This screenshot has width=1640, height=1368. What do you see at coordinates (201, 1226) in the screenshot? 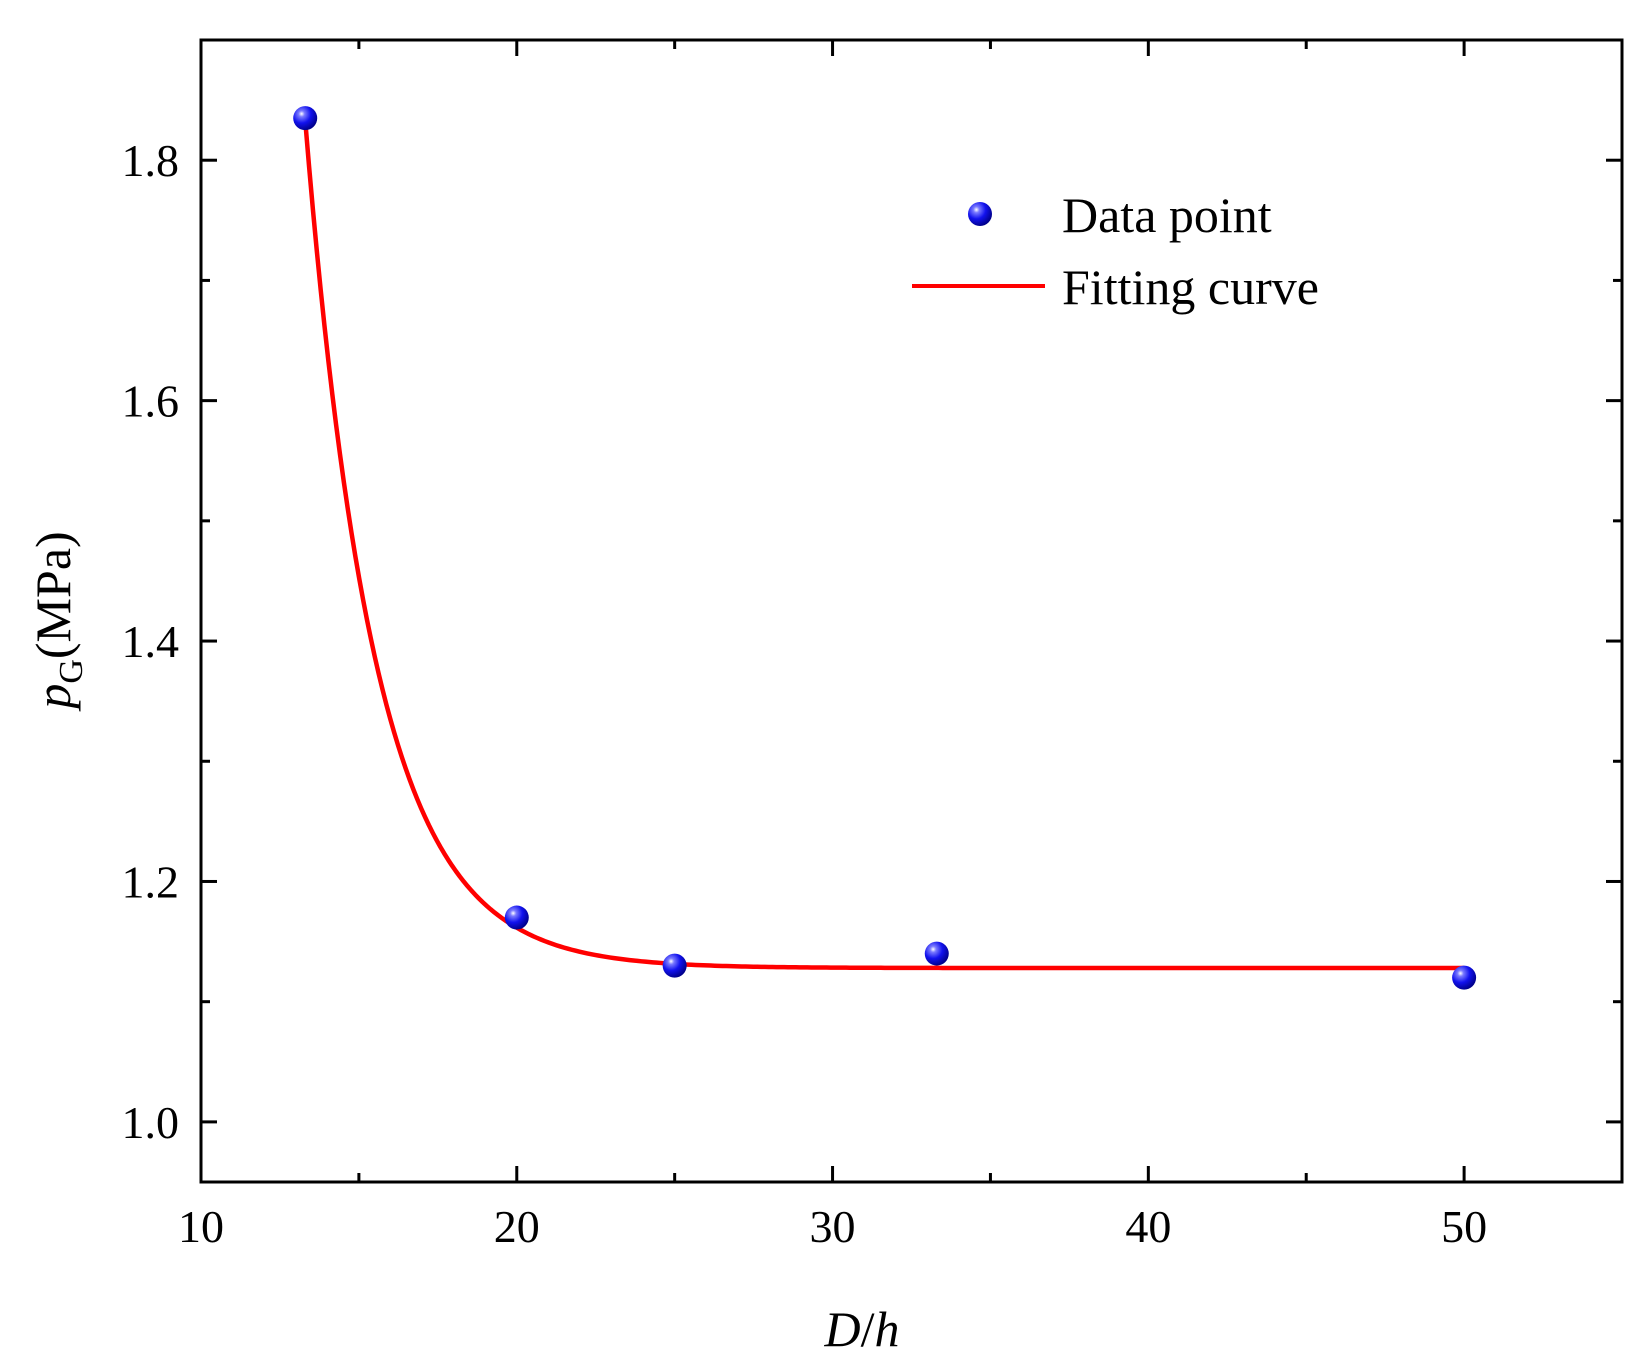
I see `x-tick-label: 10` at bounding box center [201, 1226].